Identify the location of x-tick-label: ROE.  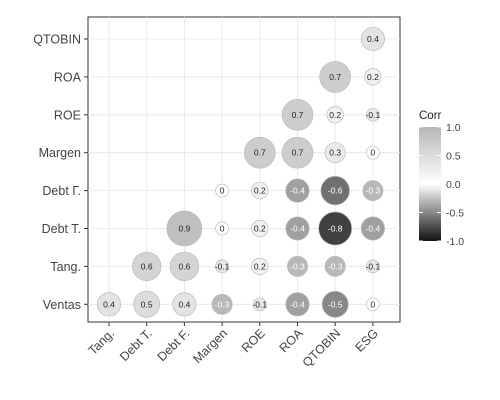
(253, 340).